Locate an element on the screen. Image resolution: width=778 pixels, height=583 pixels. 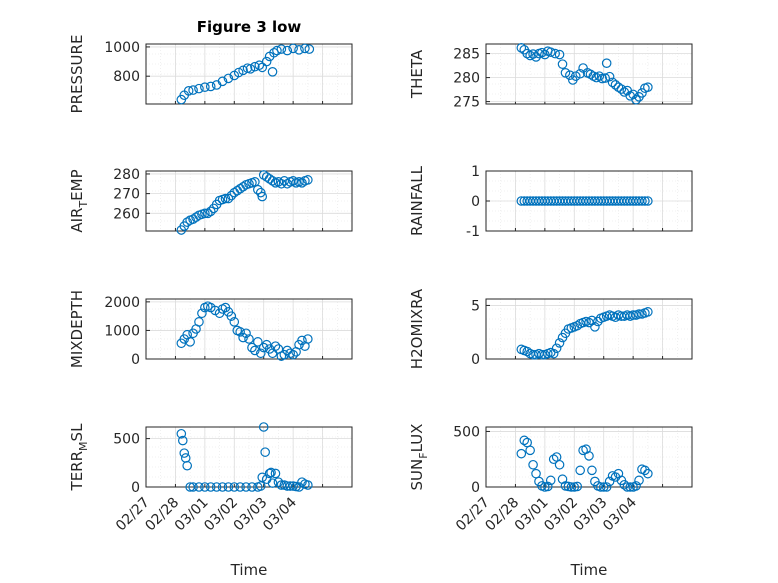
y-axis-label: AIRTEMP is located at coordinates (79, 200).